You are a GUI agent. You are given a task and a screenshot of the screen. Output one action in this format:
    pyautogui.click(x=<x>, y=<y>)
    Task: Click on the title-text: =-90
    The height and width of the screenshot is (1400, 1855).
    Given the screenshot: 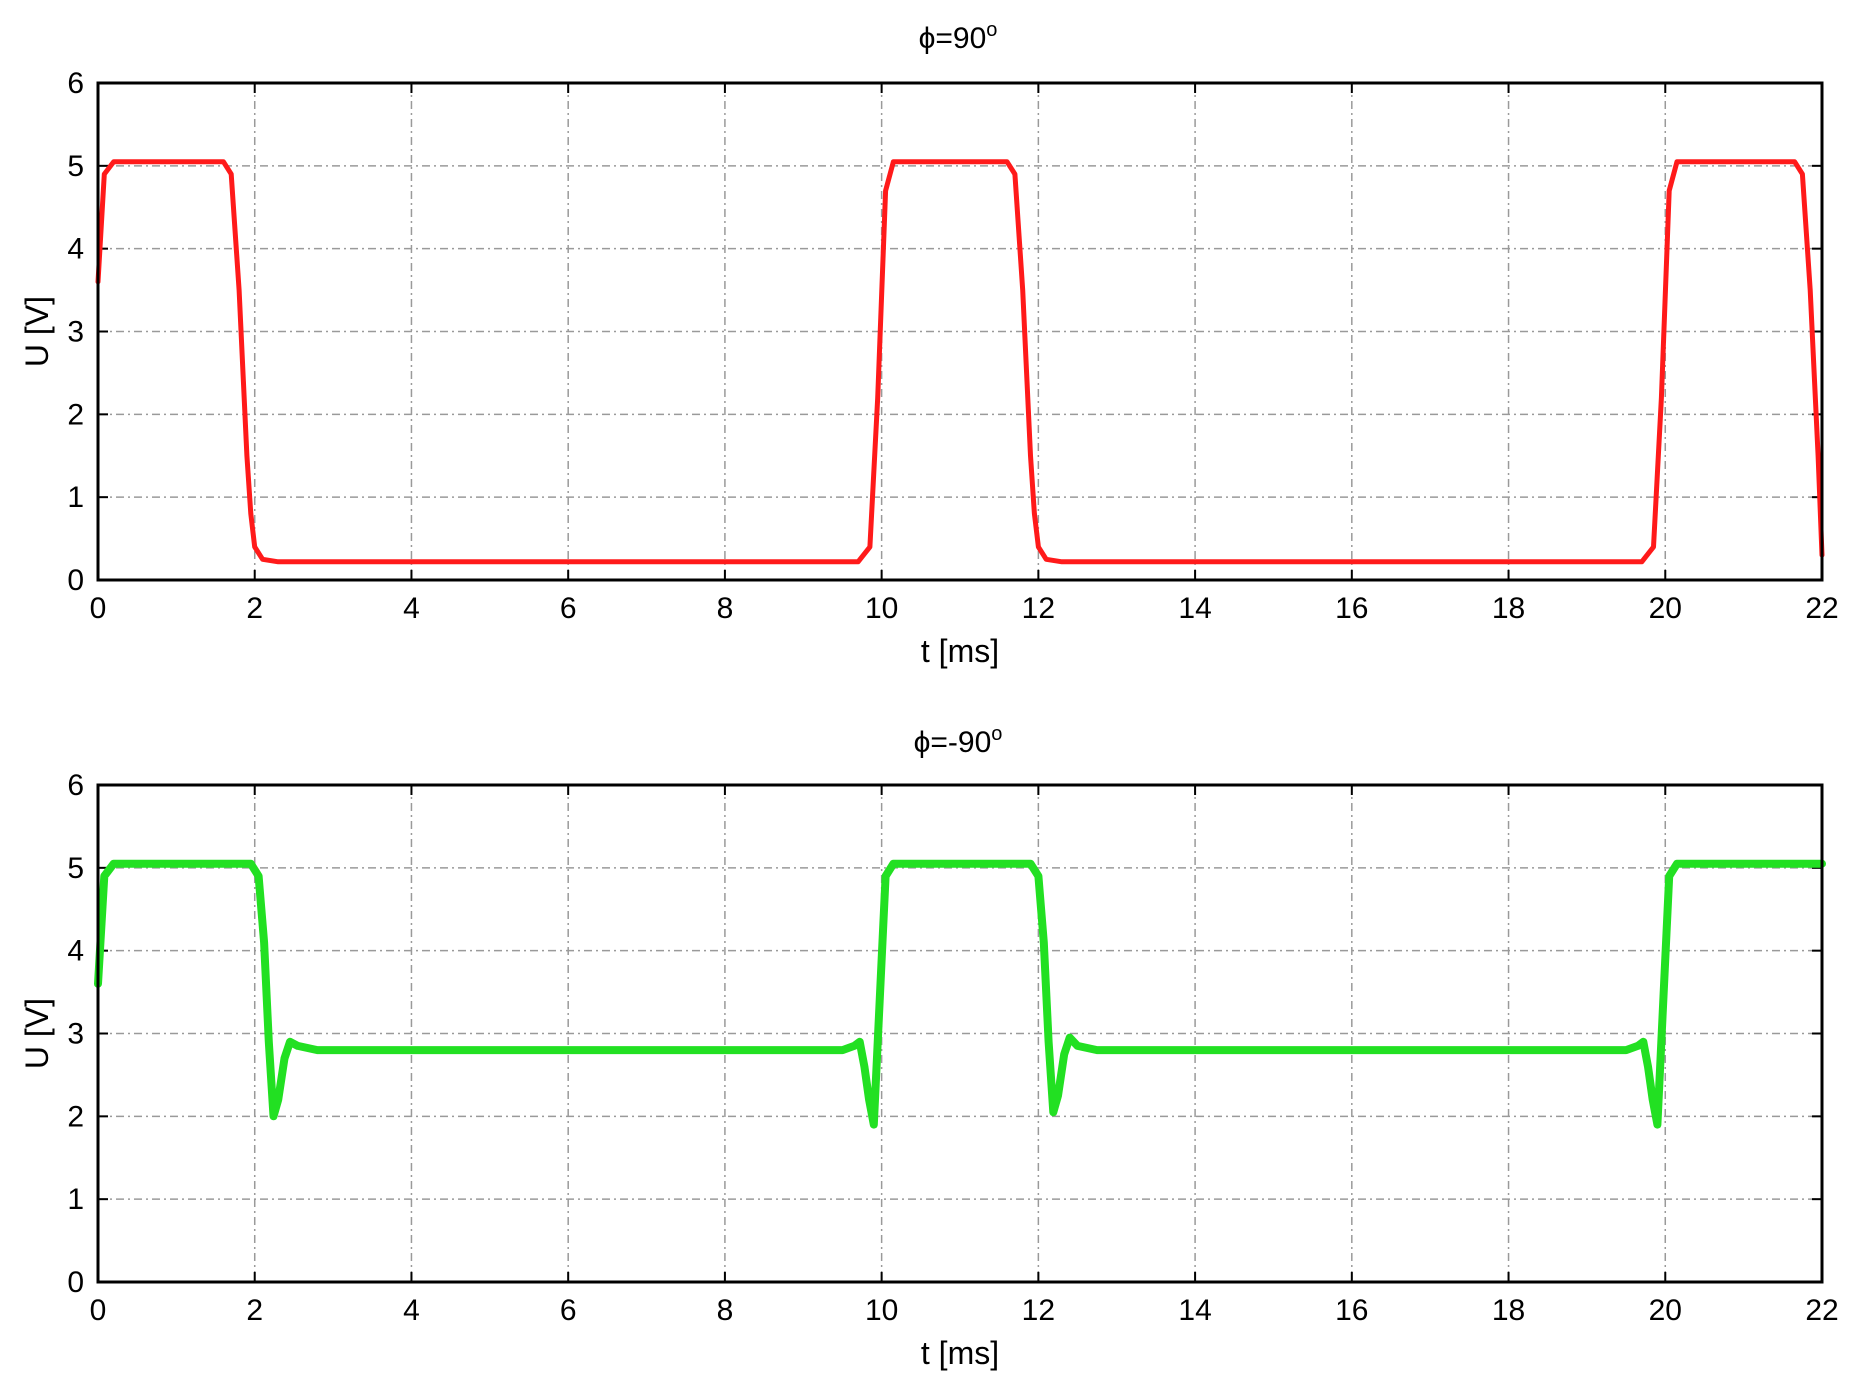 What is the action you would take?
    pyautogui.click(x=960, y=742)
    